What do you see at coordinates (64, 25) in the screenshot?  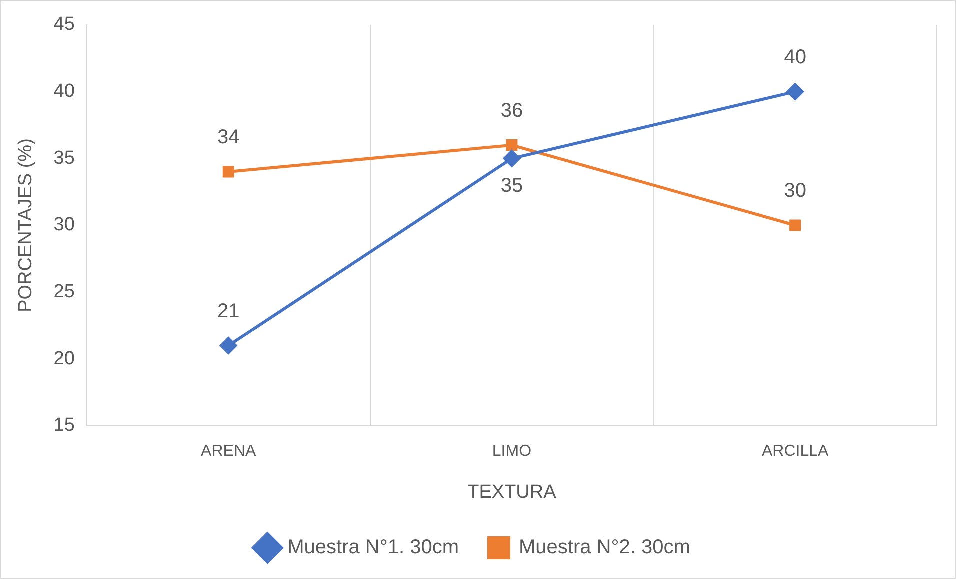 I see `y-tick-label: 45` at bounding box center [64, 25].